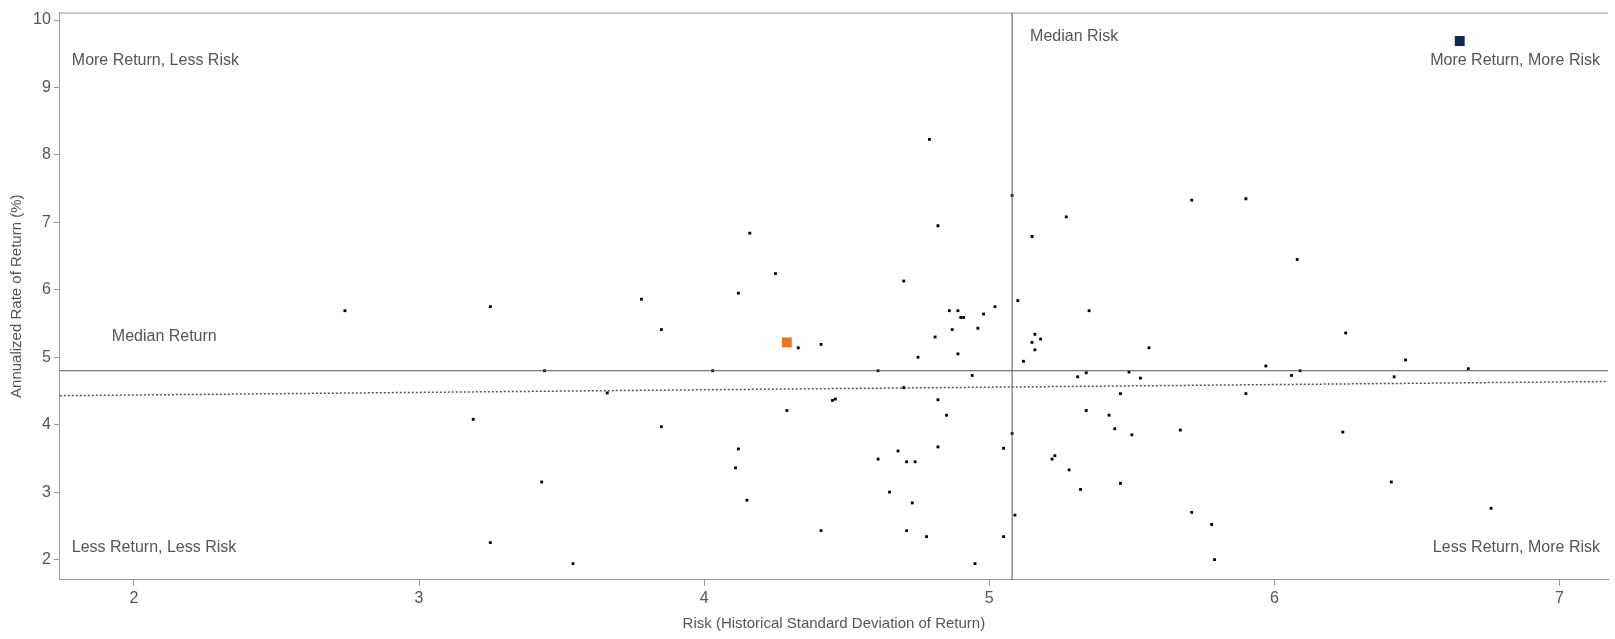 The height and width of the screenshot is (639, 1615). Describe the element at coordinates (154, 547) in the screenshot. I see `annotation: Less Return, Less Risk` at that location.